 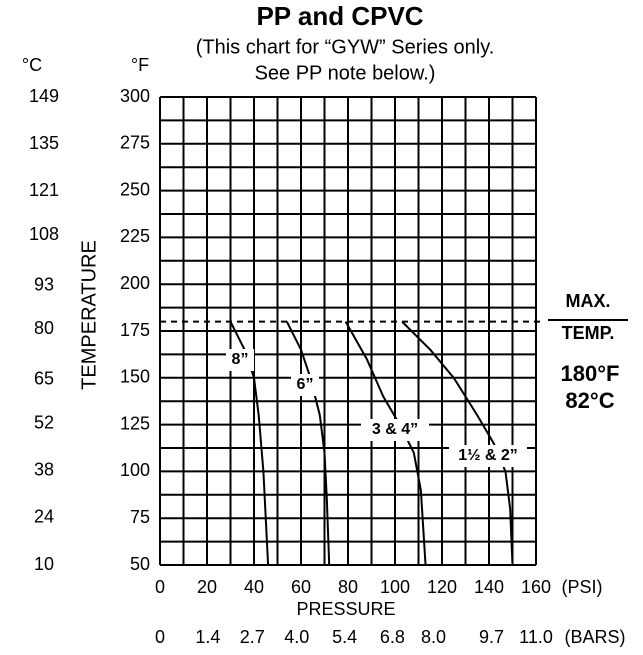 I want to click on chart-title: PP and CPVC, so click(x=339, y=16).